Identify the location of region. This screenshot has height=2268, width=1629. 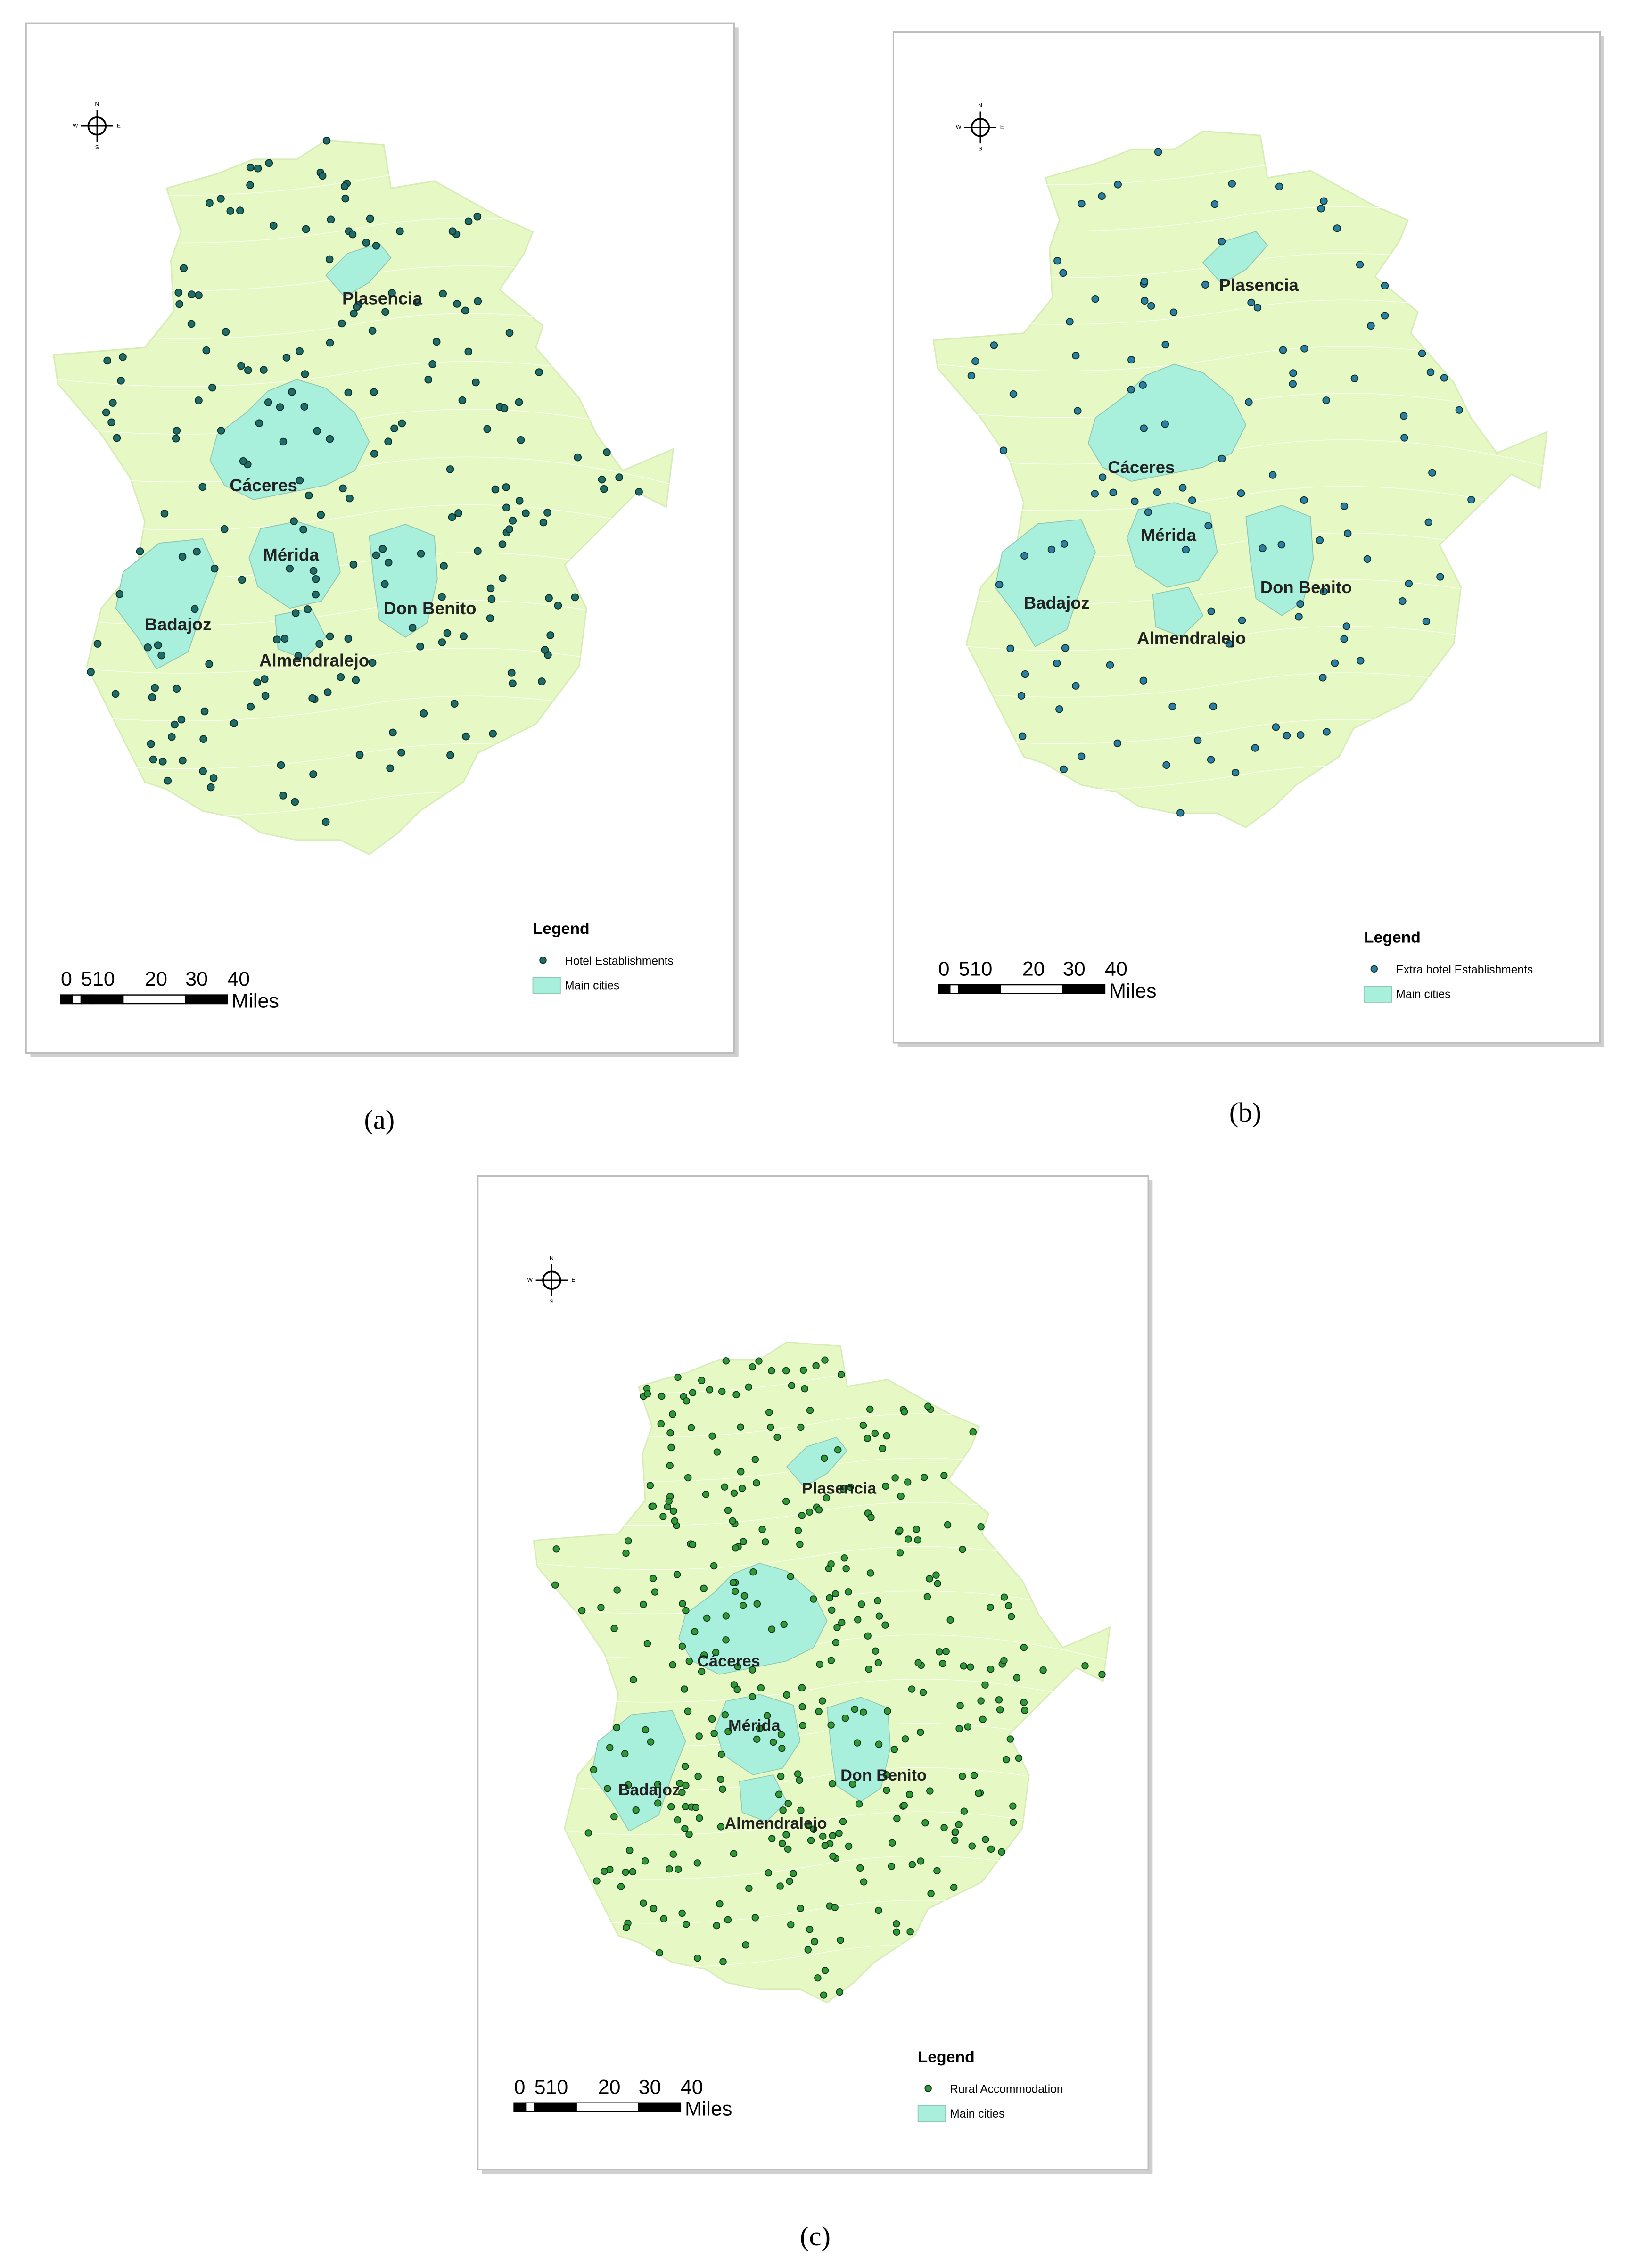
(1240, 479).